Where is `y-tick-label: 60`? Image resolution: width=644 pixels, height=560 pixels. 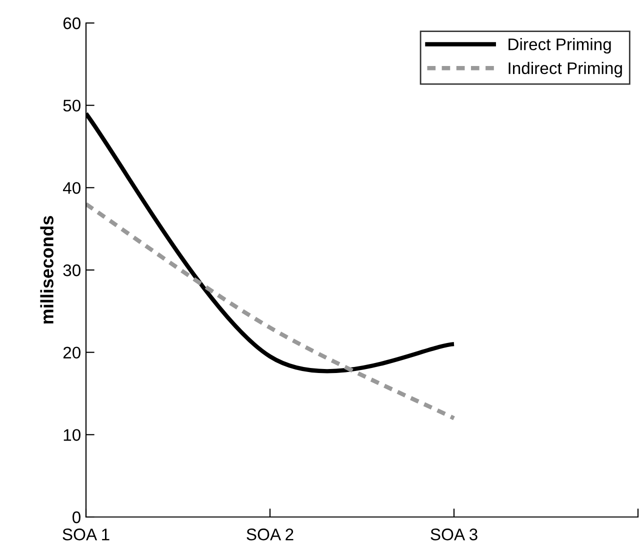 y-tick-label: 60 is located at coordinates (71, 23).